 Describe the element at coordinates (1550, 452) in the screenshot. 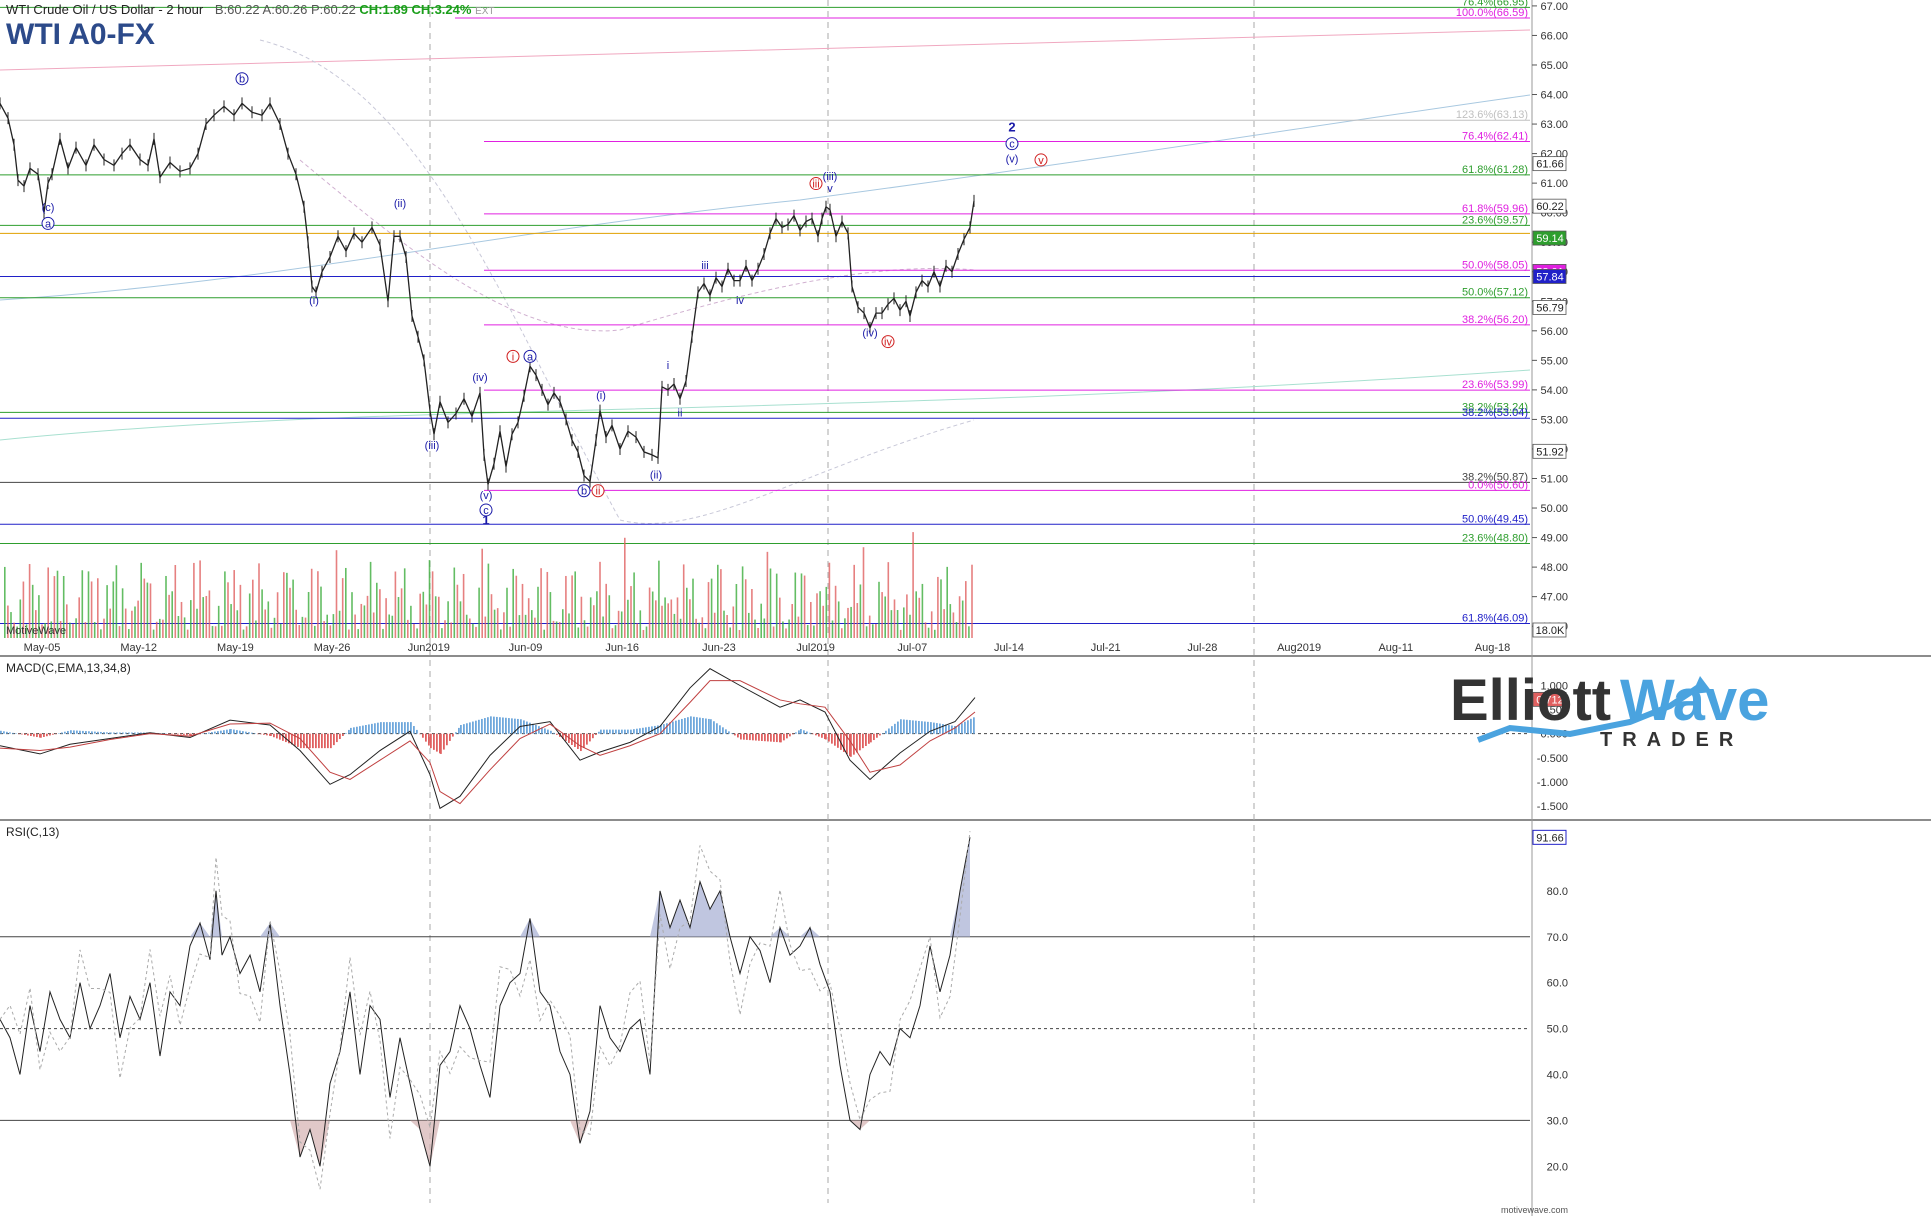

I see `price-marker-label: 51.92` at that location.